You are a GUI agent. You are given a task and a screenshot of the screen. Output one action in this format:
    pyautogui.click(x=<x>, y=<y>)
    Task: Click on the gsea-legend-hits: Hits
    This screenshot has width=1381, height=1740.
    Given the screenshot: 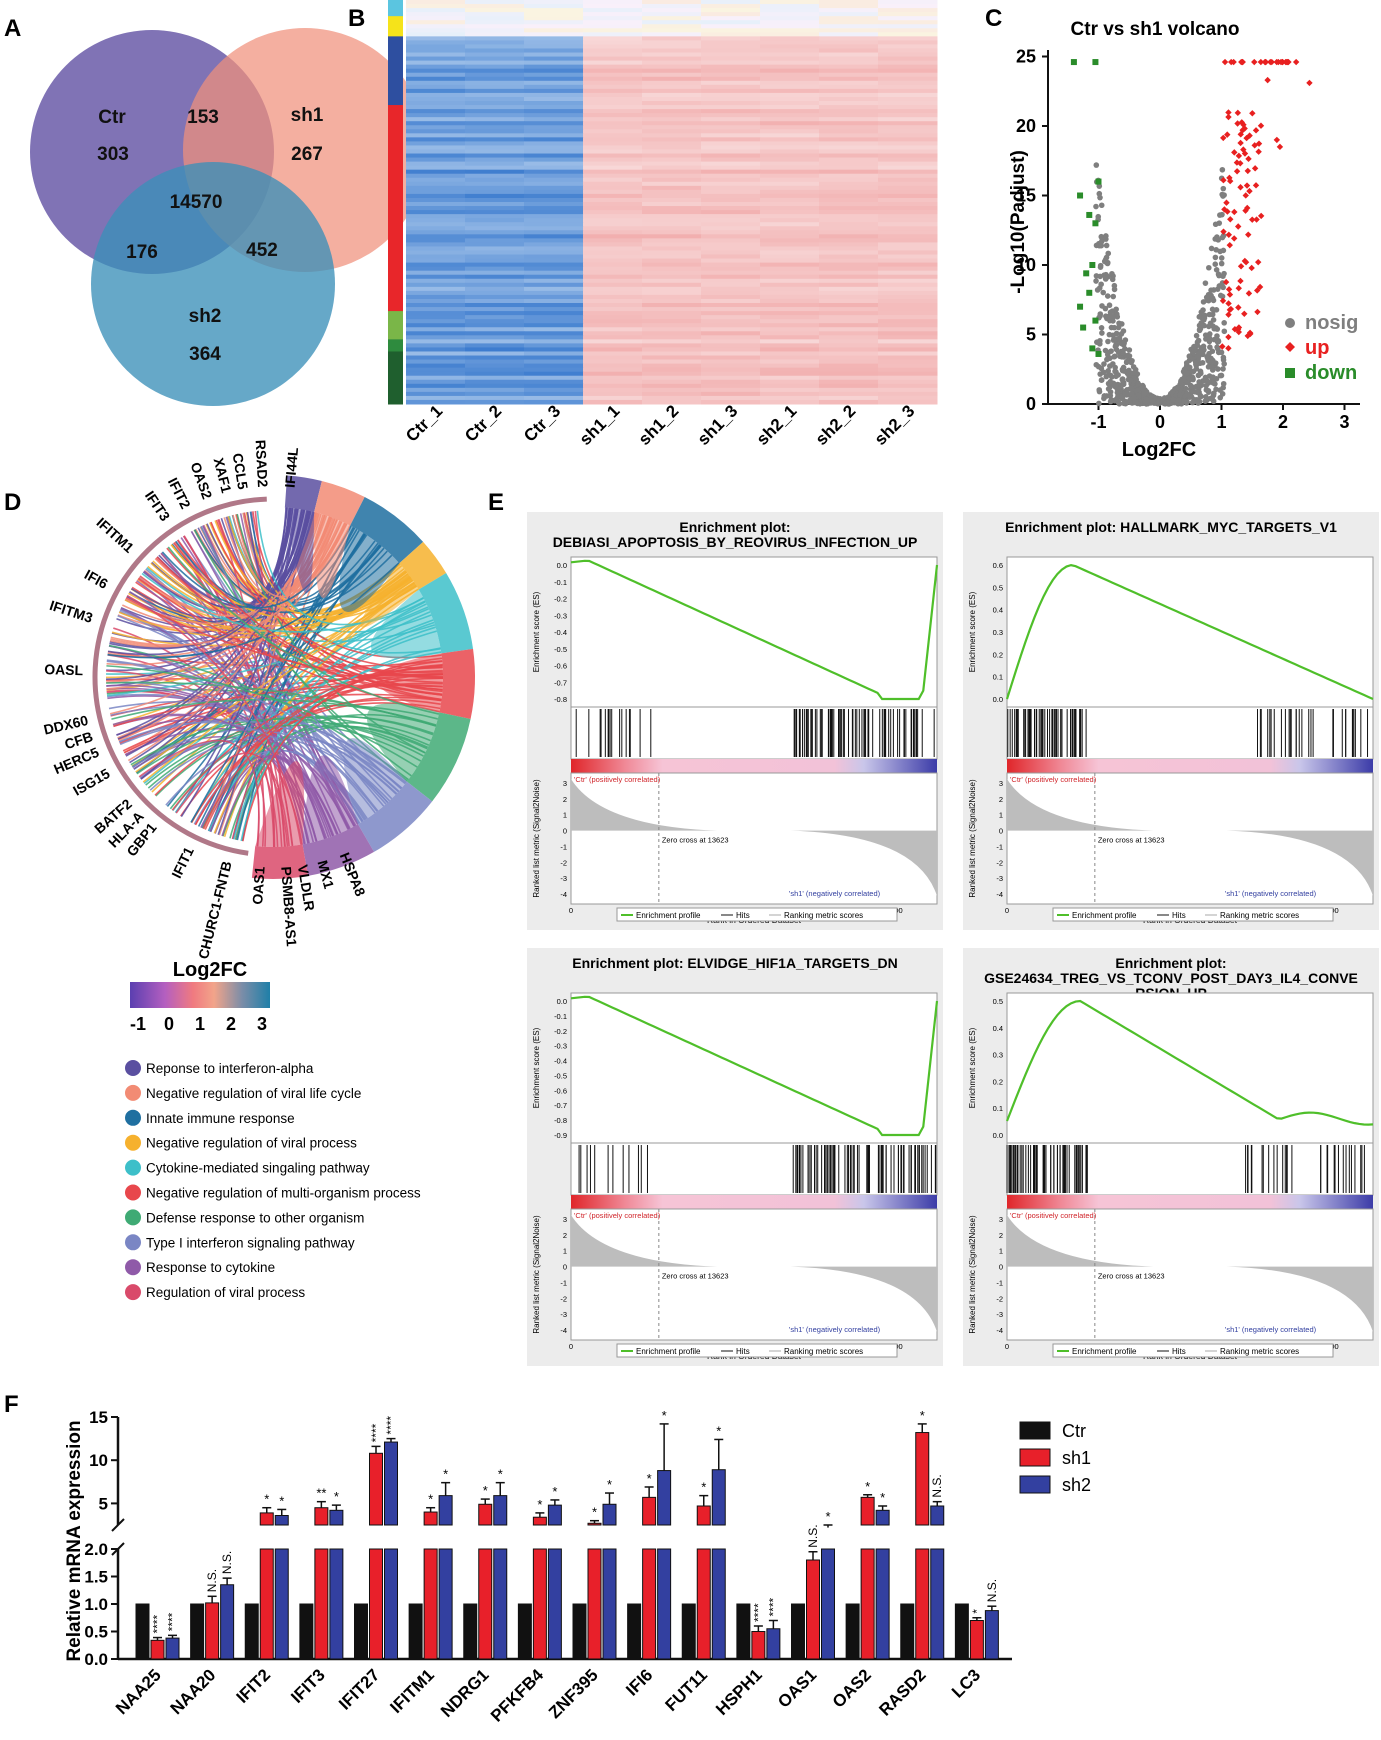 What is the action you would take?
    pyautogui.click(x=1179, y=1351)
    